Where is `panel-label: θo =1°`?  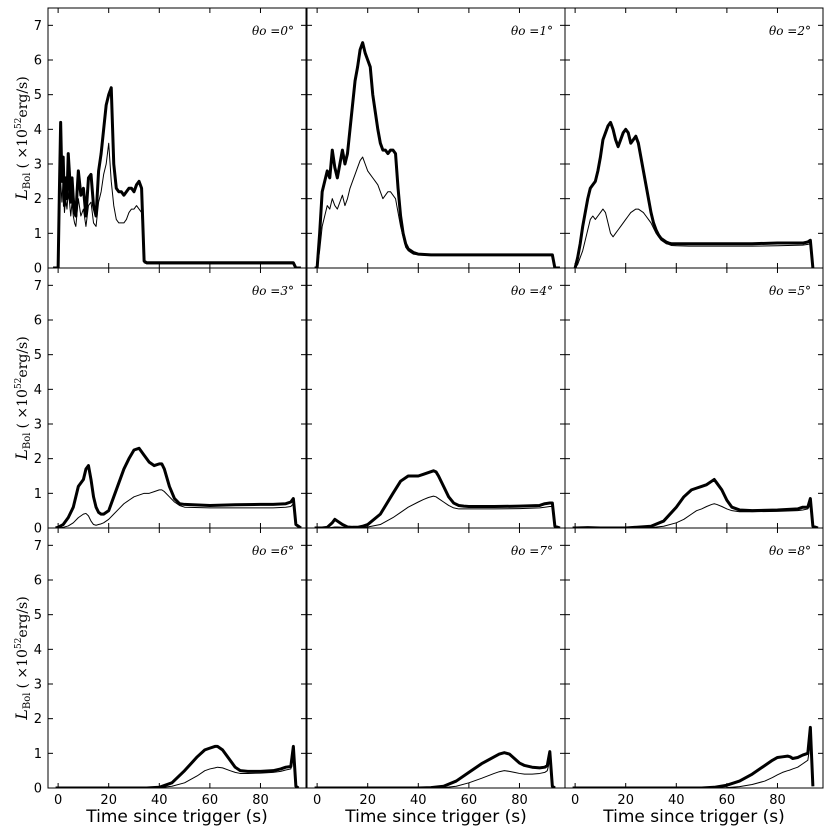
panel-label: θo =1° is located at coordinates (532, 31).